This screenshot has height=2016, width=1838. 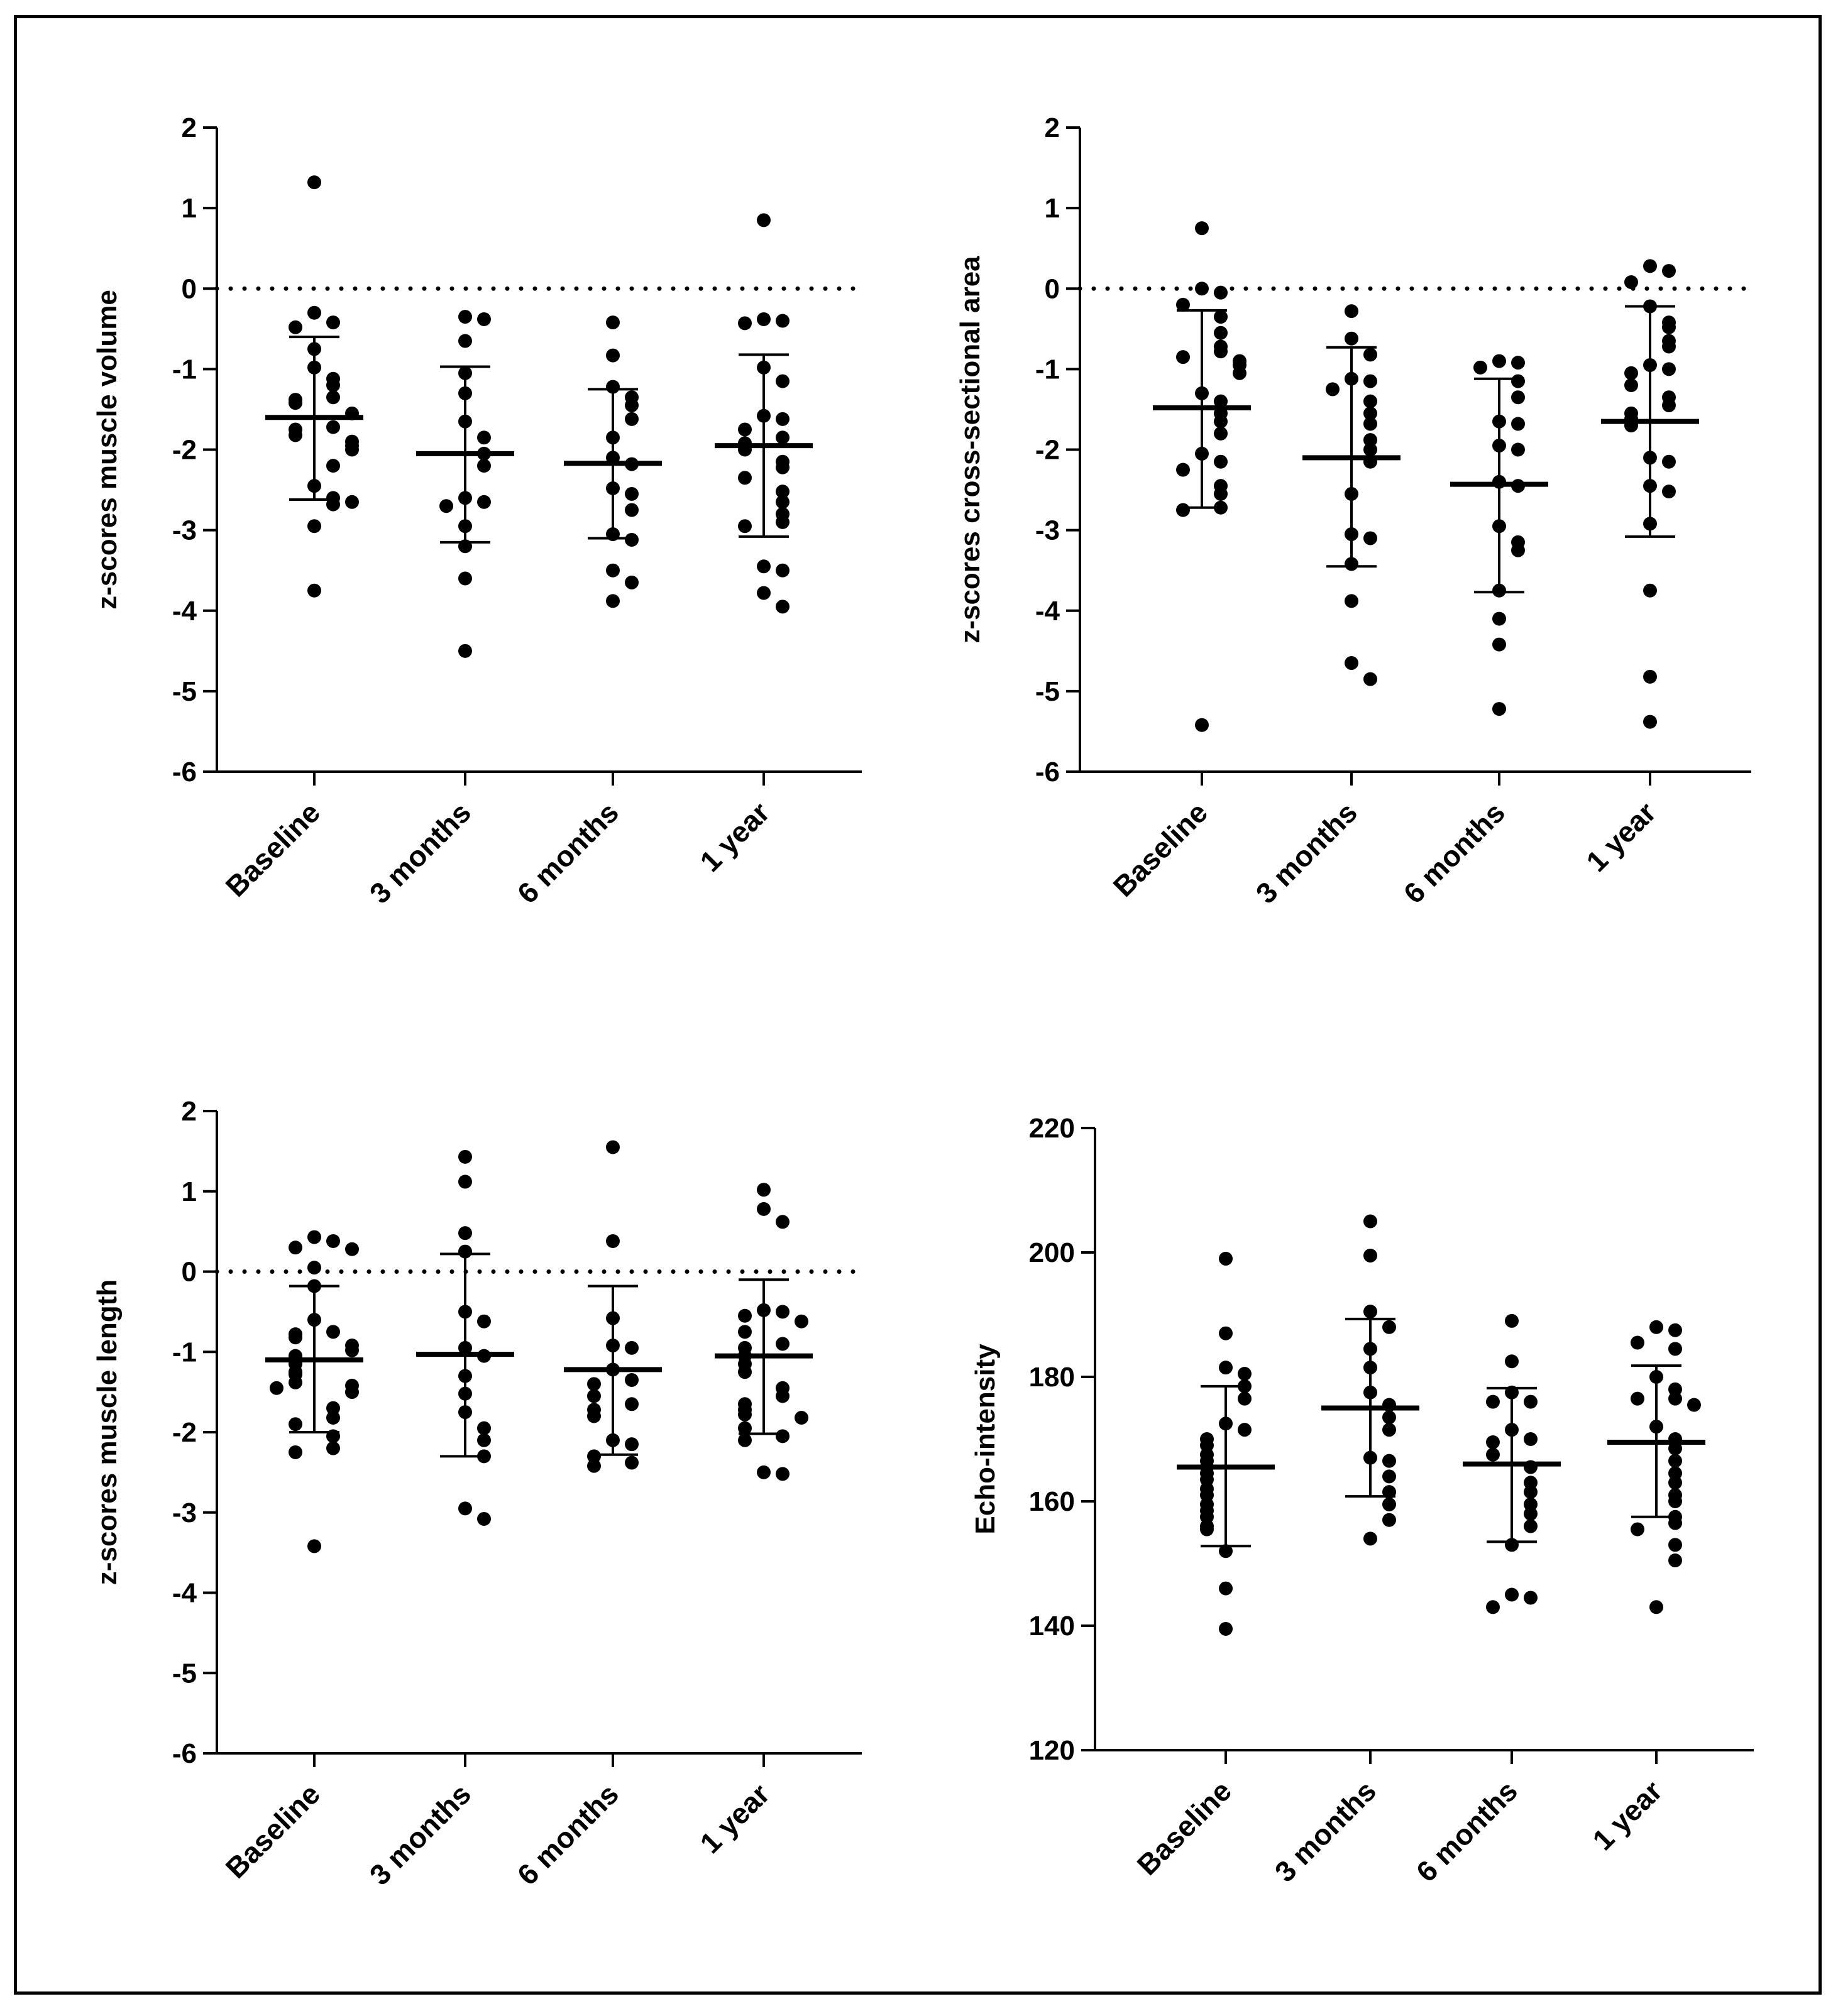 What do you see at coordinates (1184, 1828) in the screenshot?
I see `x-tick-label: Baseline` at bounding box center [1184, 1828].